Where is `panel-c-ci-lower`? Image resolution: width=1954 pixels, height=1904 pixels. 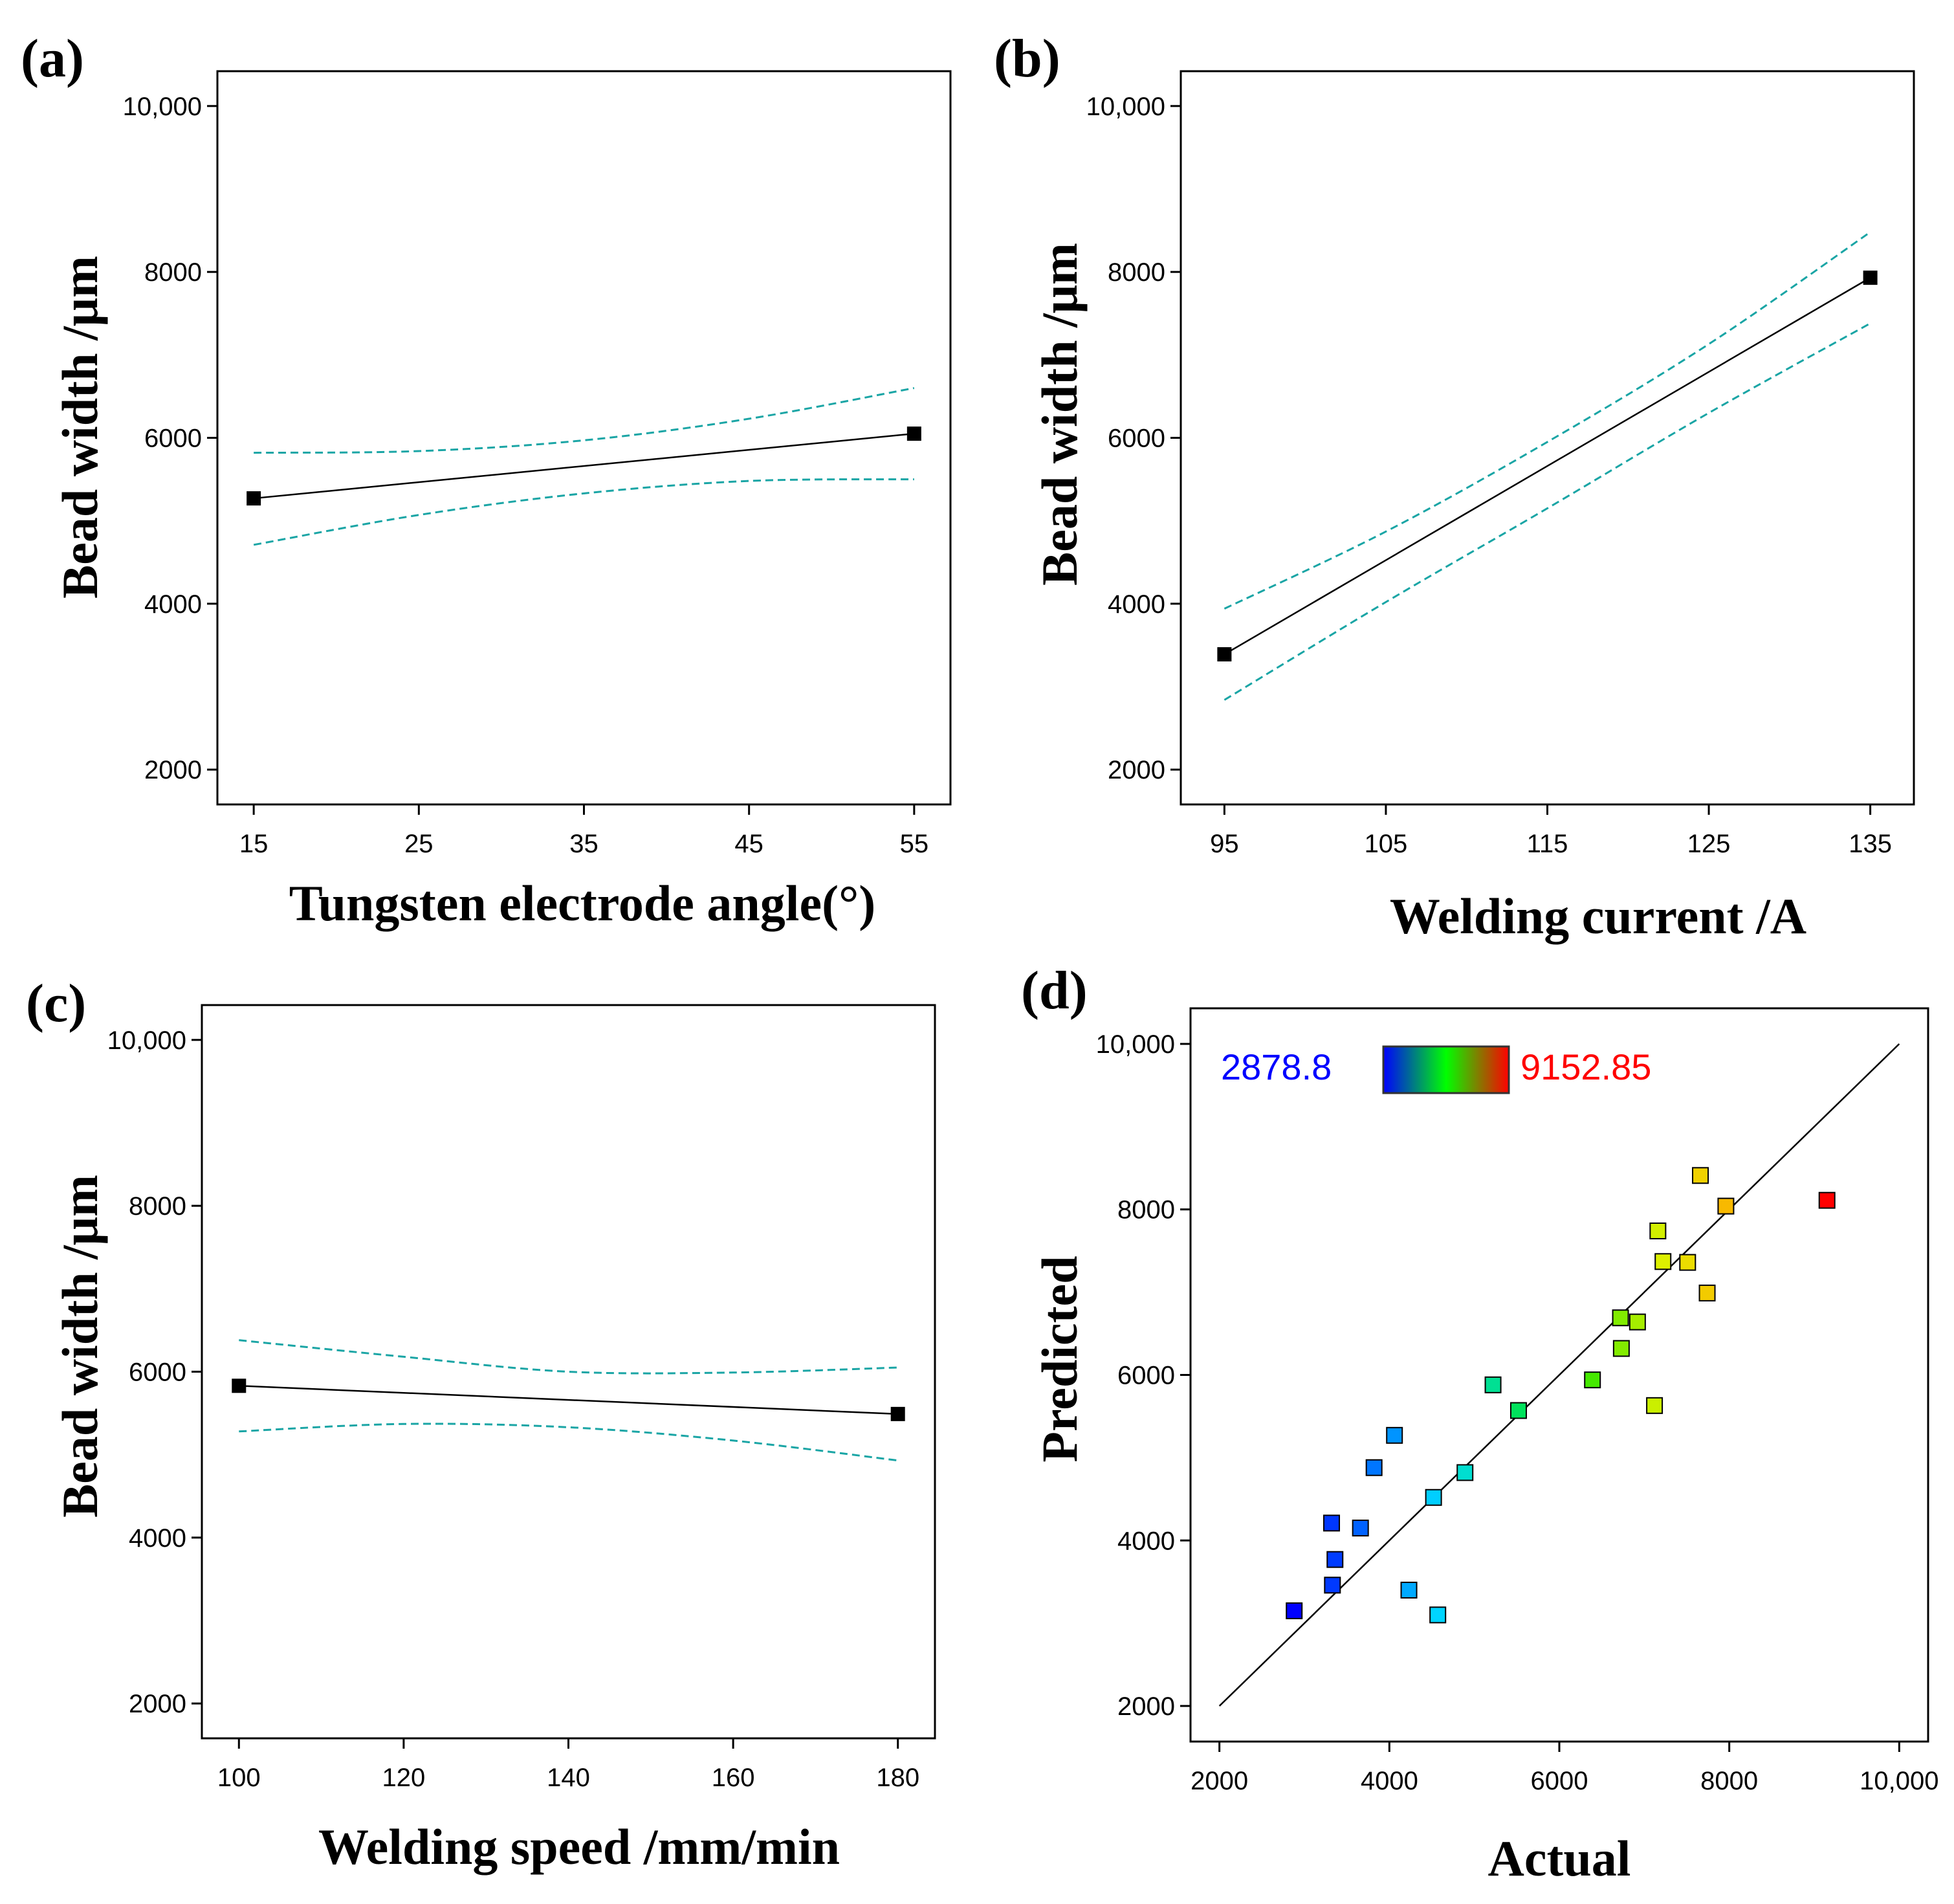 panel-c-ci-lower is located at coordinates (568, 1442).